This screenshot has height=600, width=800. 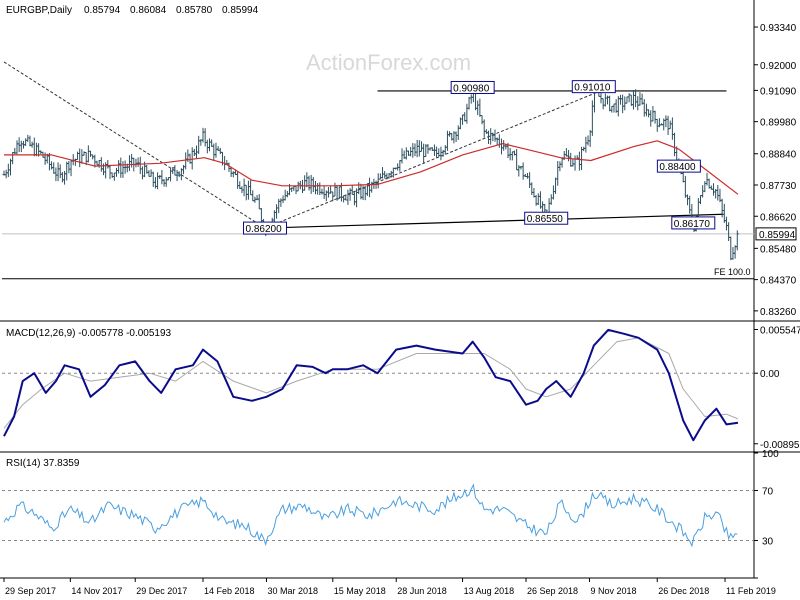 I want to click on price-annotation-label: 0.86550, so click(x=545, y=219).